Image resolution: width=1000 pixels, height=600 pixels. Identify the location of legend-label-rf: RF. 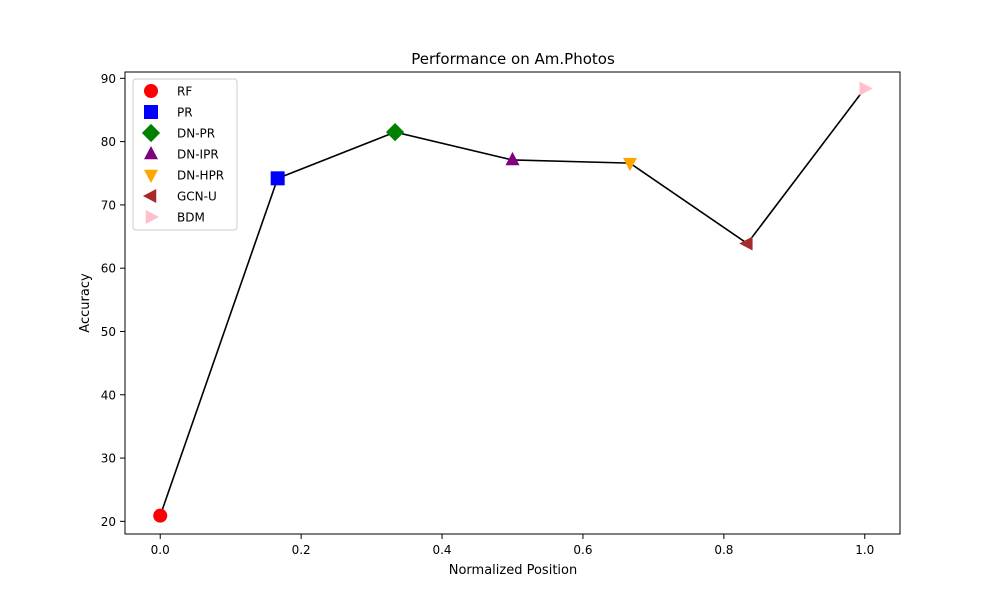
(184, 92).